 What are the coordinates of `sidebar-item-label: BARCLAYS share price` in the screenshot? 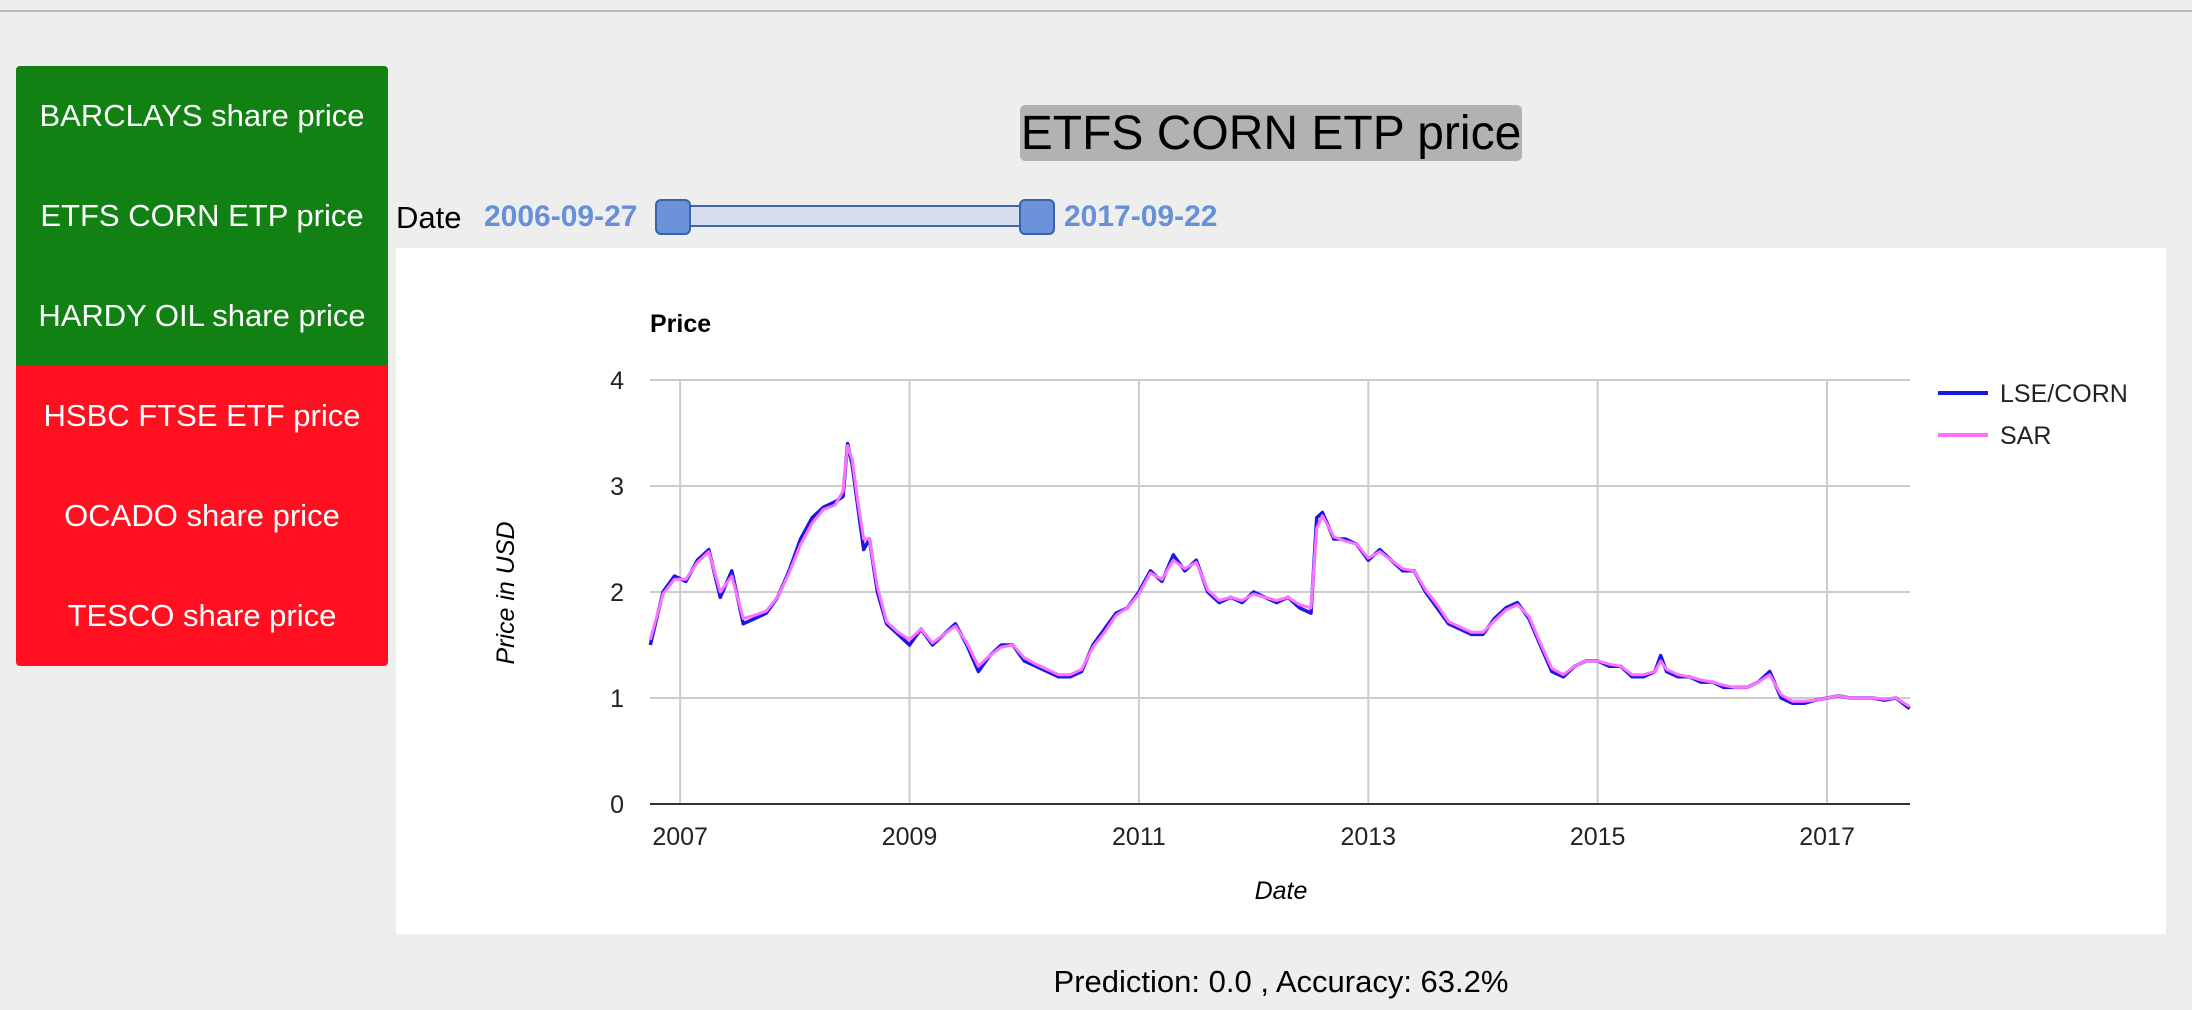 It's located at (202, 115).